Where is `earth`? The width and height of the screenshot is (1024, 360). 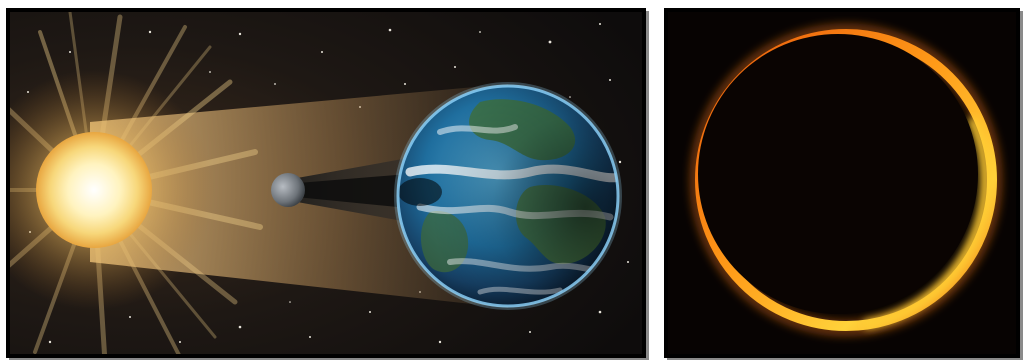 earth is located at coordinates (508, 196).